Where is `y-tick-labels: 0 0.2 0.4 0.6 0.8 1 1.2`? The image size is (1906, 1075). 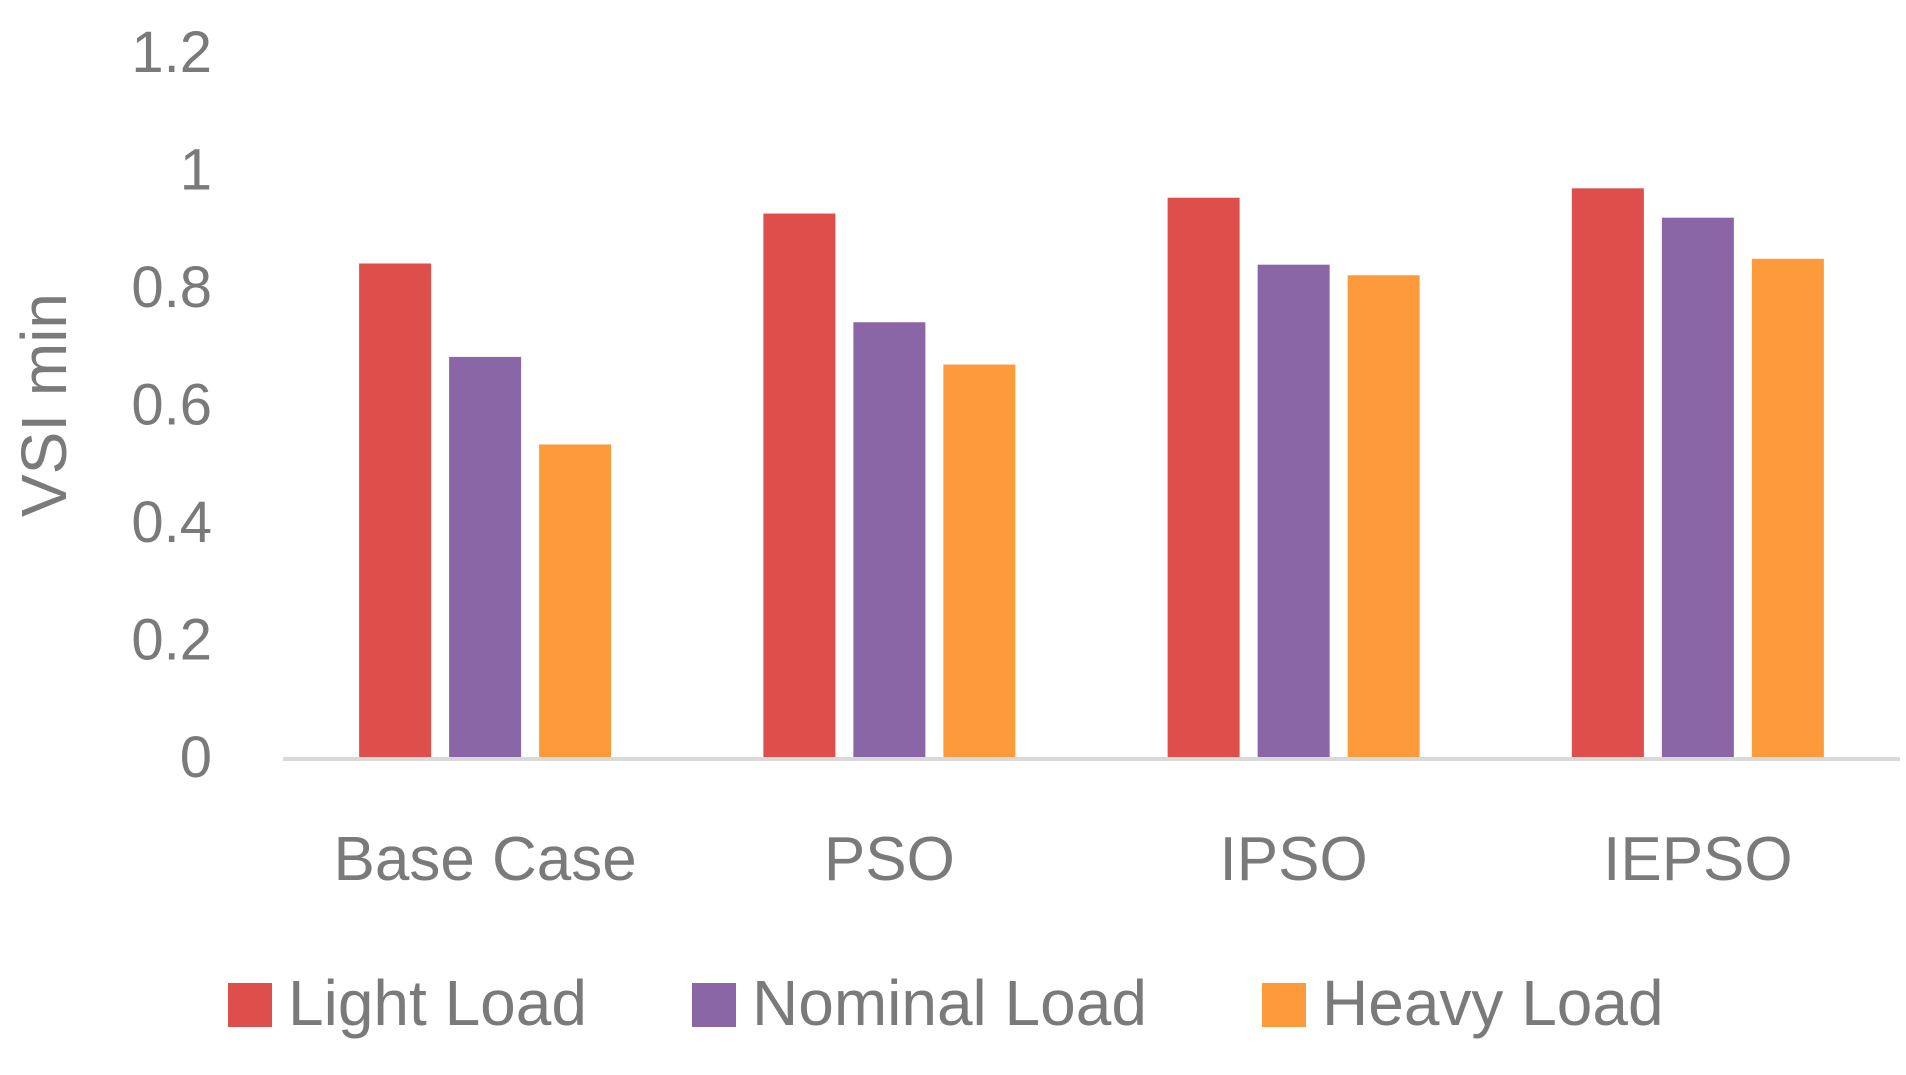 y-tick-labels: 0 0.2 0.4 0.6 0.8 1 1.2 is located at coordinates (171, 405).